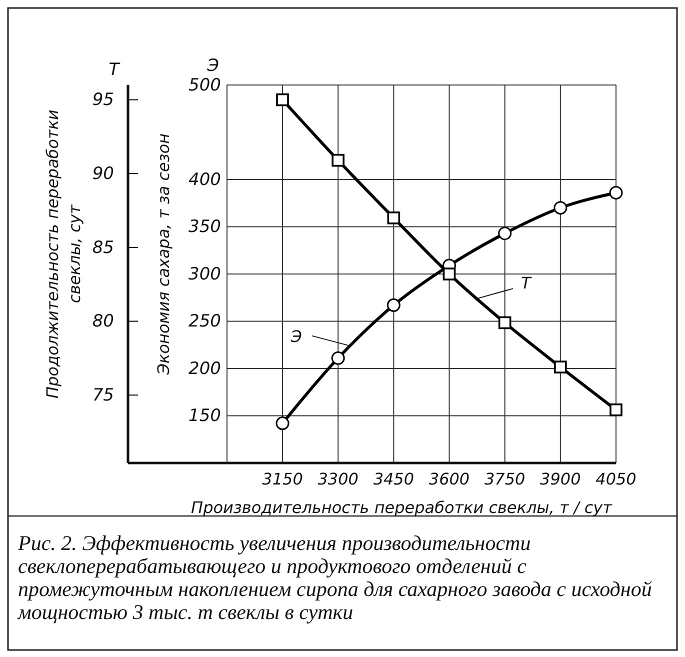 The image size is (685, 657). I want to click on y-tick-label: 250, so click(204, 322).